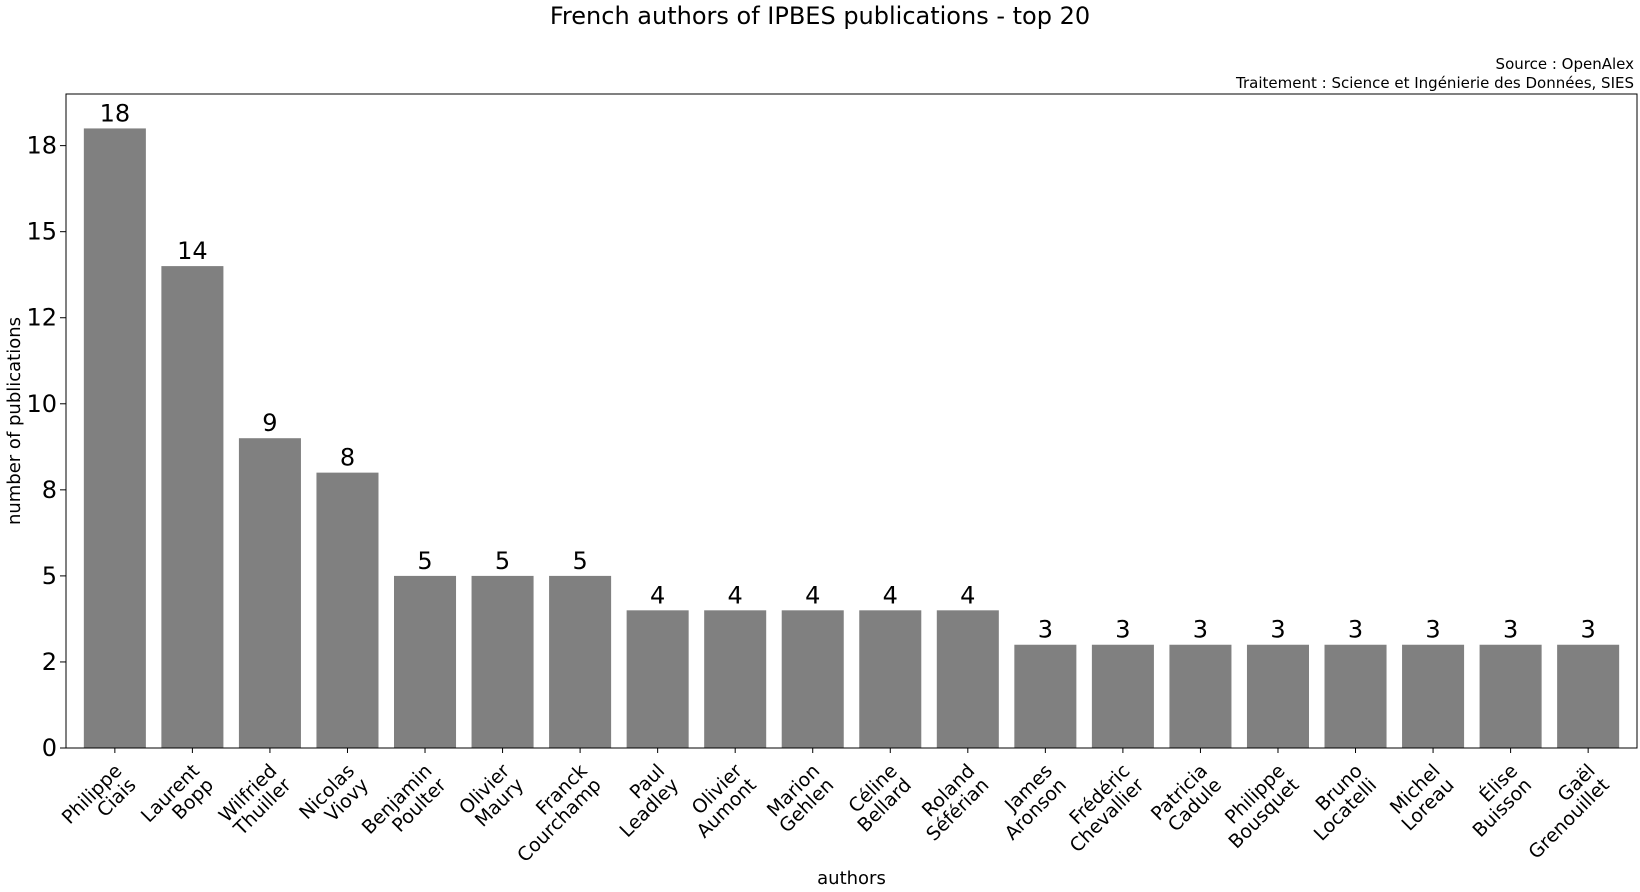 The height and width of the screenshot is (892, 1640). I want to click on y-tick-label: 2, so click(49, 662).